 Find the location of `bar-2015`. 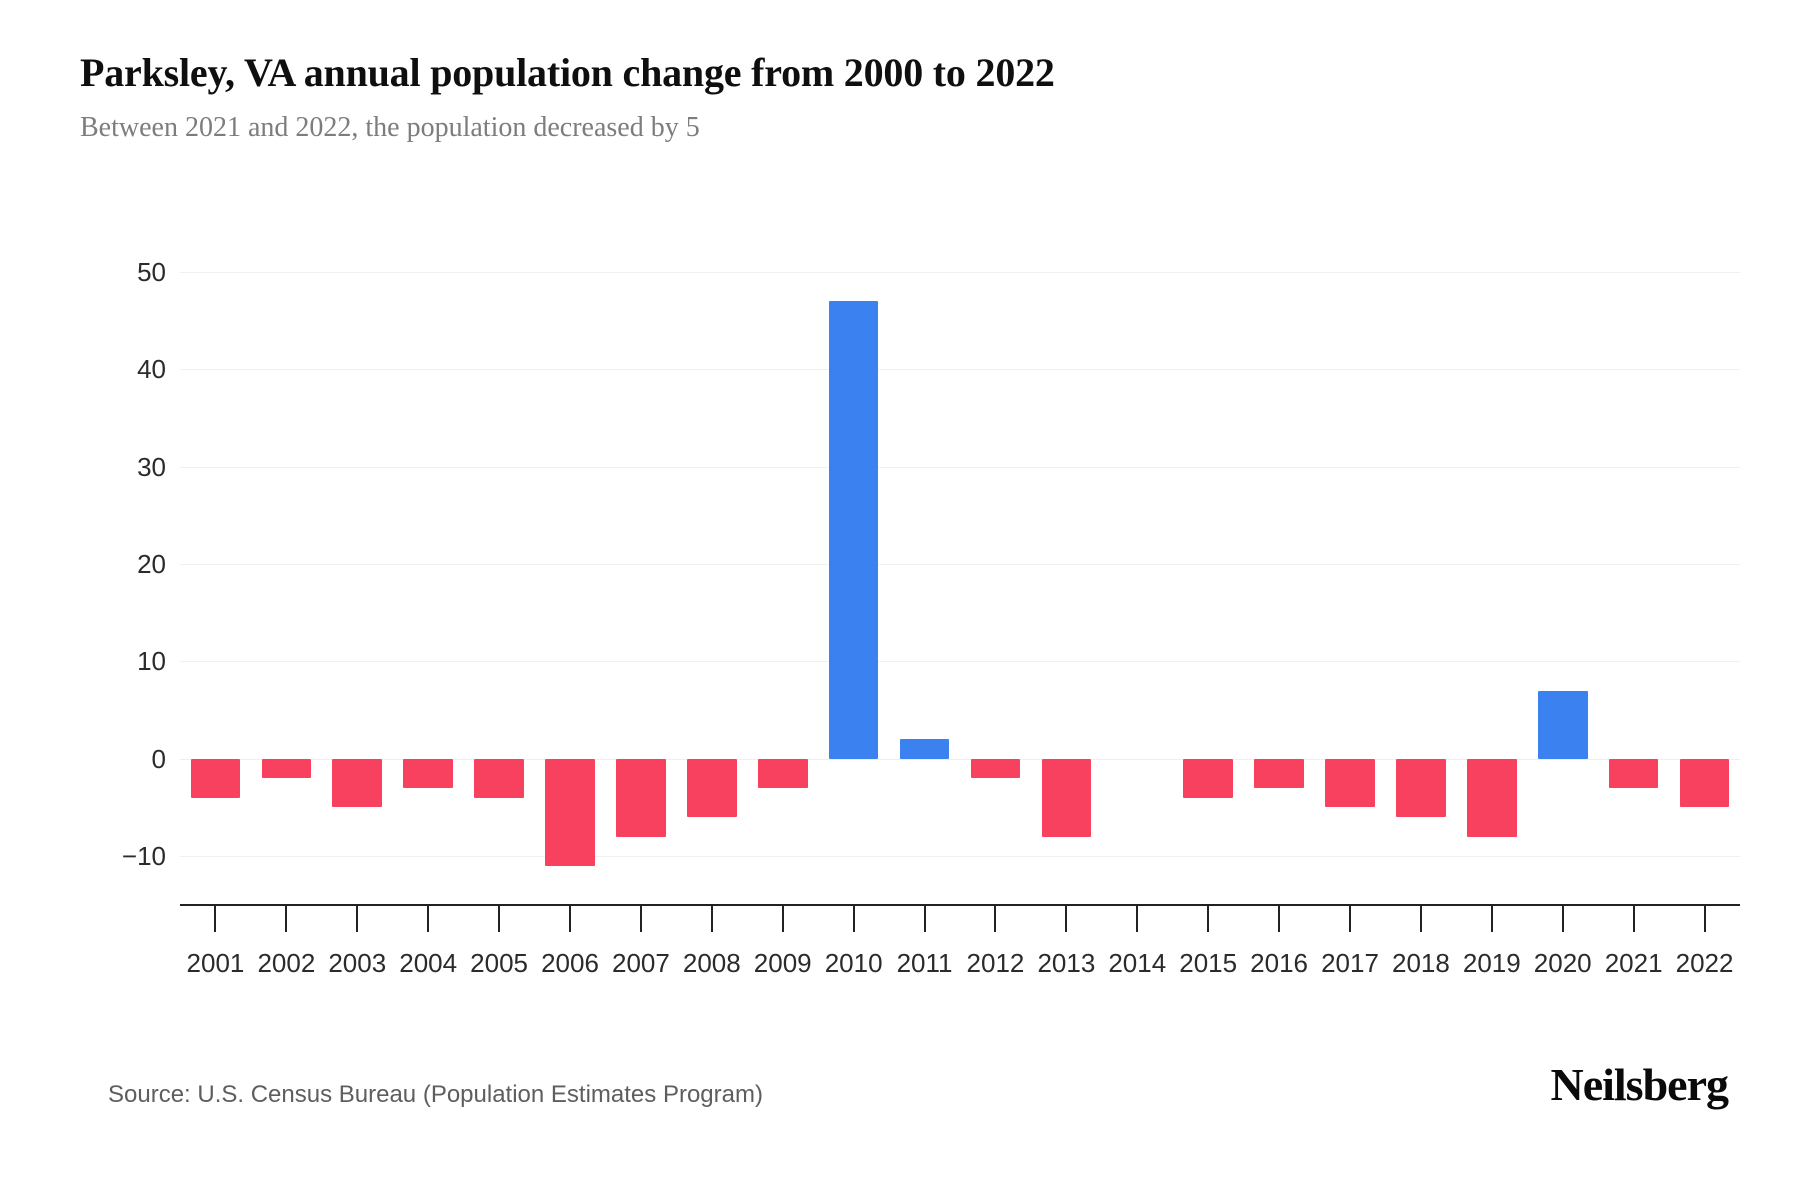

bar-2015 is located at coordinates (1208, 778).